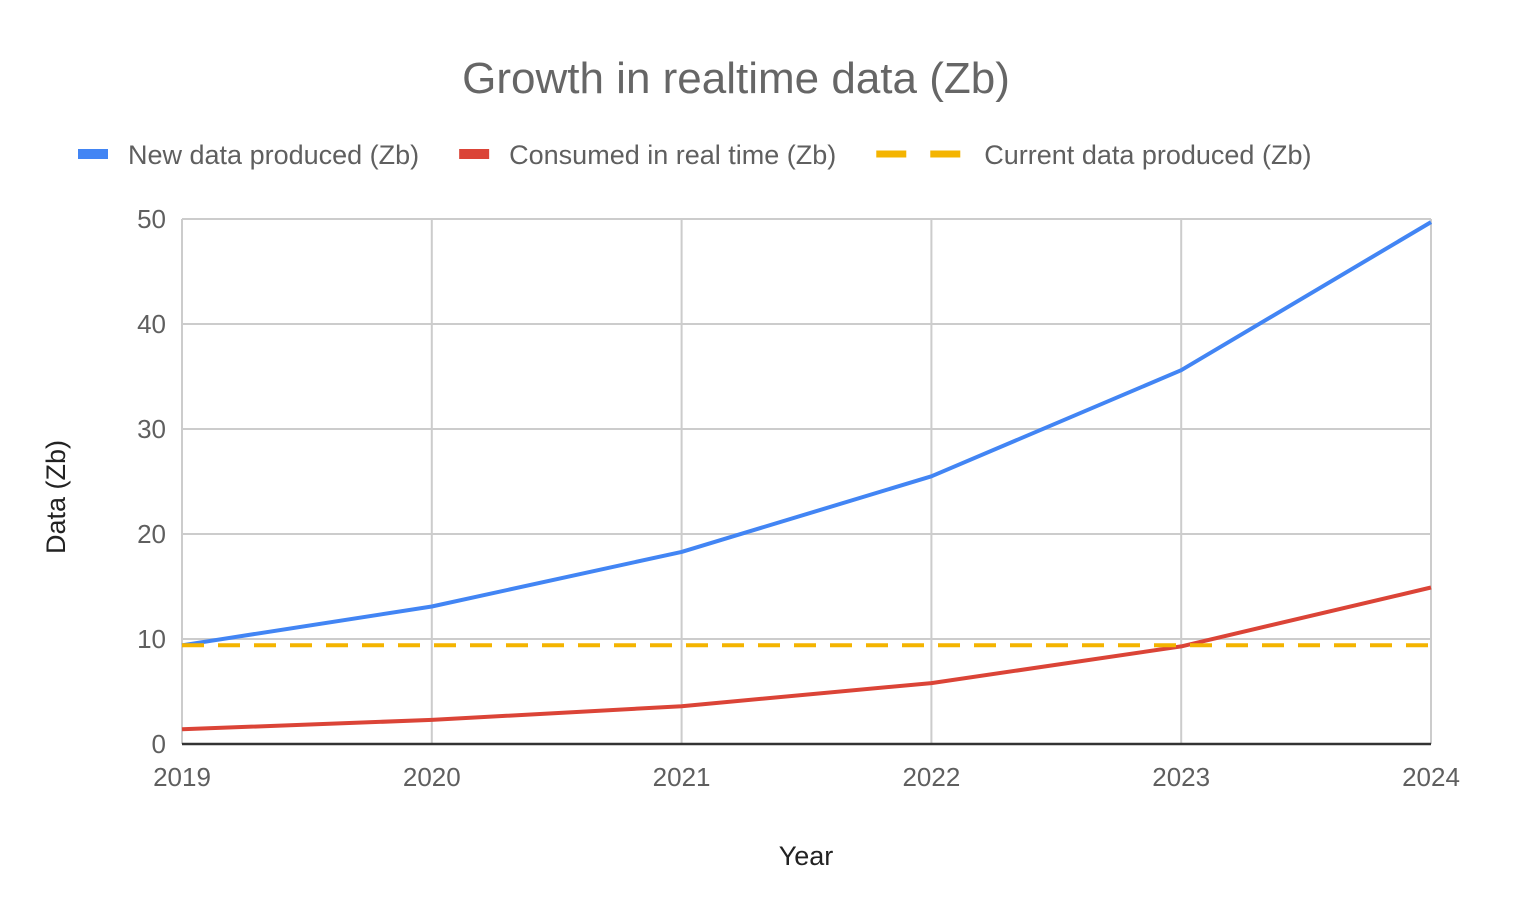  Describe the element at coordinates (432, 777) in the screenshot. I see `x-tick-label: 2020` at that location.